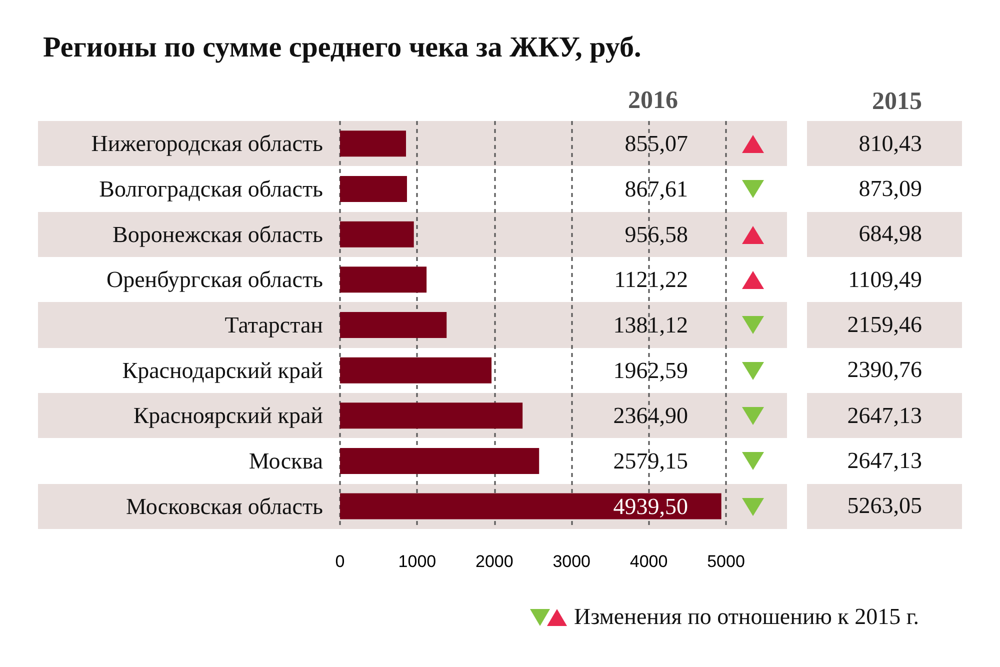  What do you see at coordinates (884, 143) in the screenshot?
I see `text: 810,43` at bounding box center [884, 143].